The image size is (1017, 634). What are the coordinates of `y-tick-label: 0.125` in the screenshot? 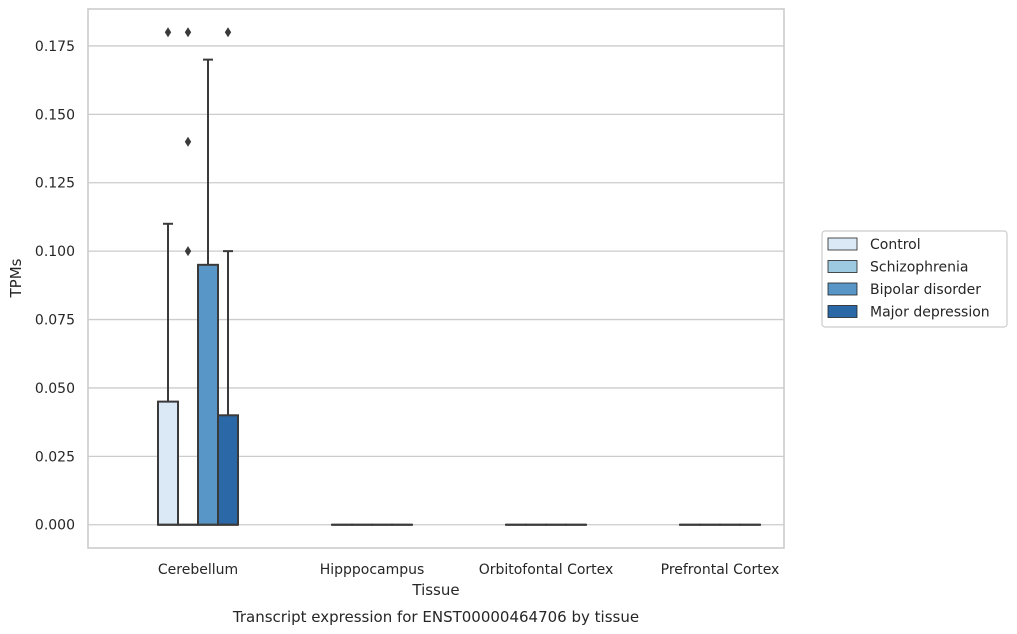 It's located at (55, 184).